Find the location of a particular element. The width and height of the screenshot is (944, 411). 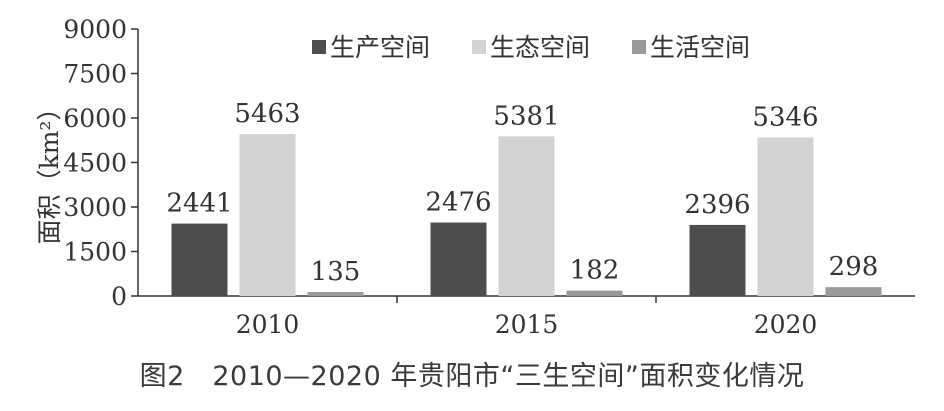

x-tick-label: 2010 is located at coordinates (268, 324).